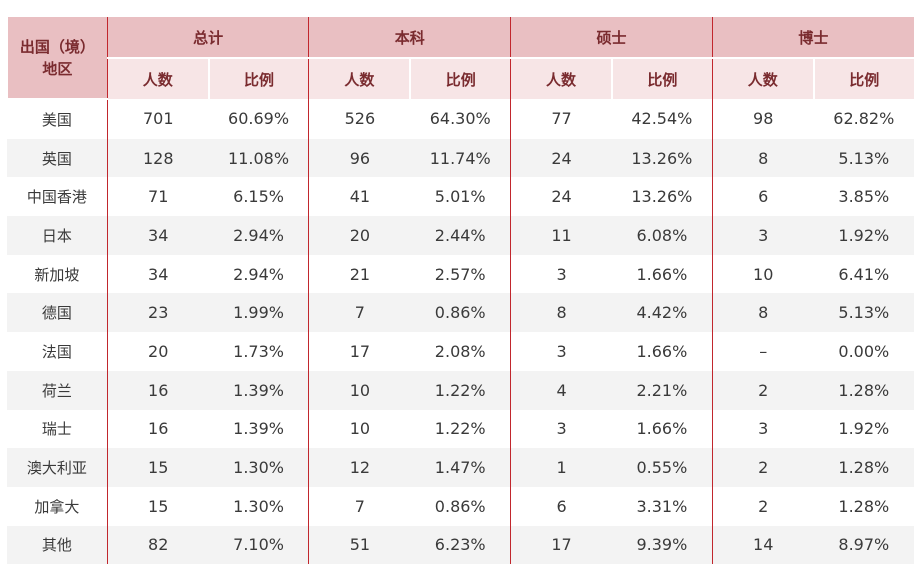  I want to click on region-cell: 加拿大, so click(57, 506).